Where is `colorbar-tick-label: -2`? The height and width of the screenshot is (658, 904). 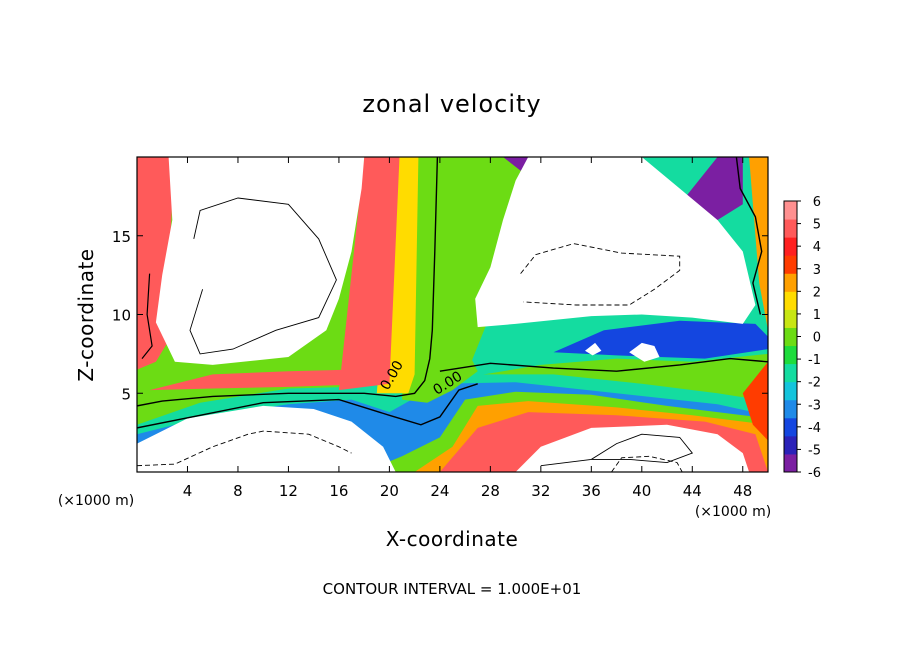
colorbar-tick-label: -2 is located at coordinates (814, 383).